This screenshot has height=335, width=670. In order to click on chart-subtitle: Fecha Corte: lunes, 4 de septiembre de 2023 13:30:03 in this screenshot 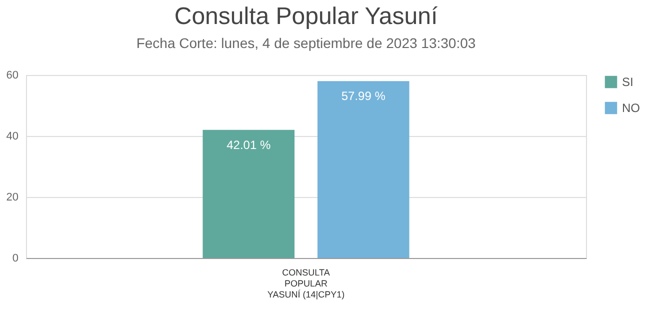, I will do `click(306, 43)`.